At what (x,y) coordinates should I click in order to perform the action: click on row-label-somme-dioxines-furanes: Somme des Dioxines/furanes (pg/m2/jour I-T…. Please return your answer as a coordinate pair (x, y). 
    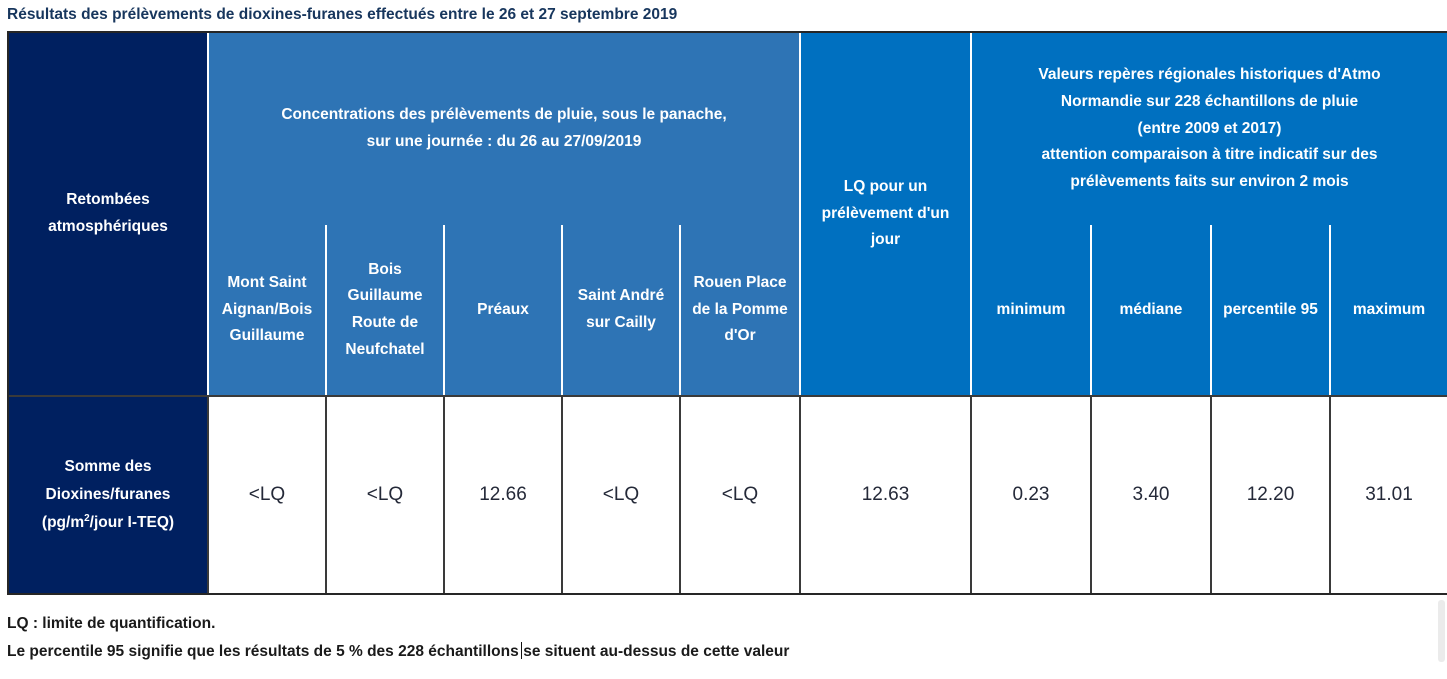
    Looking at the image, I should click on (108, 494).